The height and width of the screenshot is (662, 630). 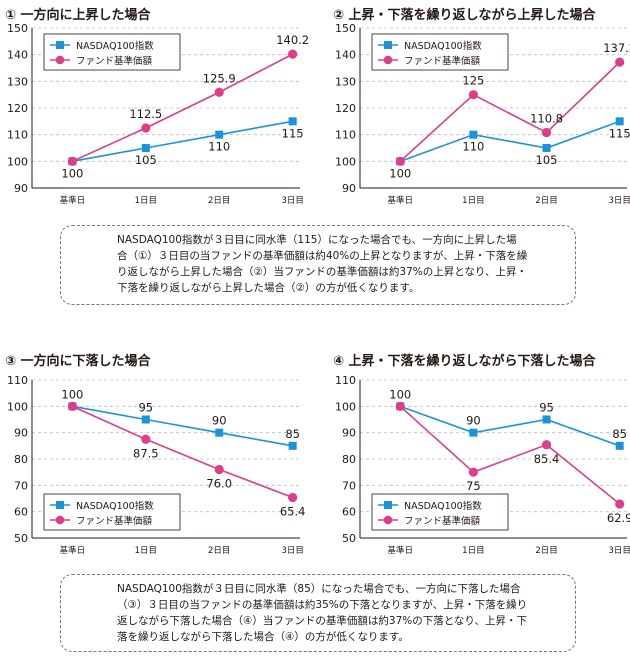 I want to click on data-label: 110.8, so click(x=546, y=119).